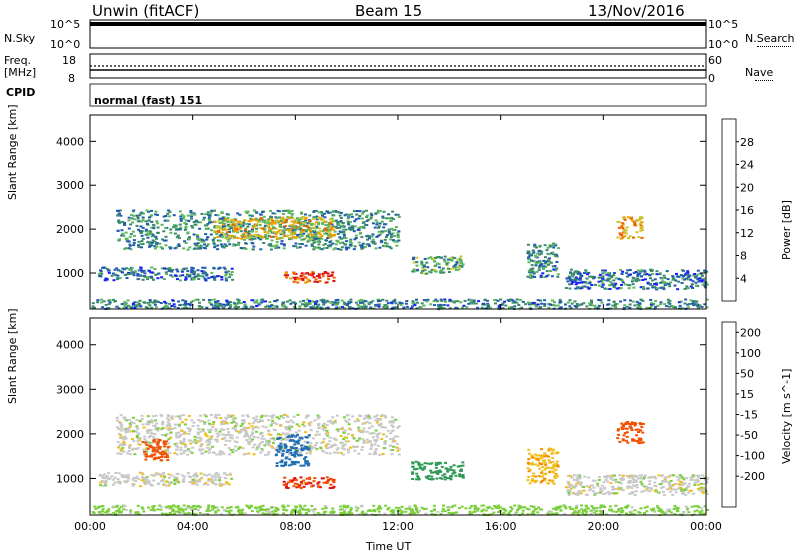  Describe the element at coordinates (723, 44) in the screenshot. I see `noise-tick-right-bottom: 10^0` at that location.